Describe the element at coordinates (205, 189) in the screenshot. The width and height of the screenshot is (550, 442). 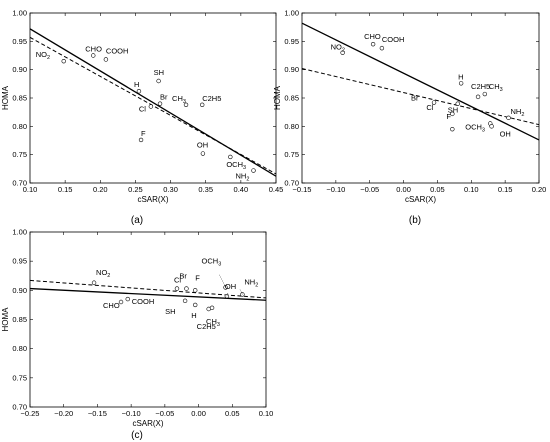
I see `x-tick-label: 0.35` at that location.